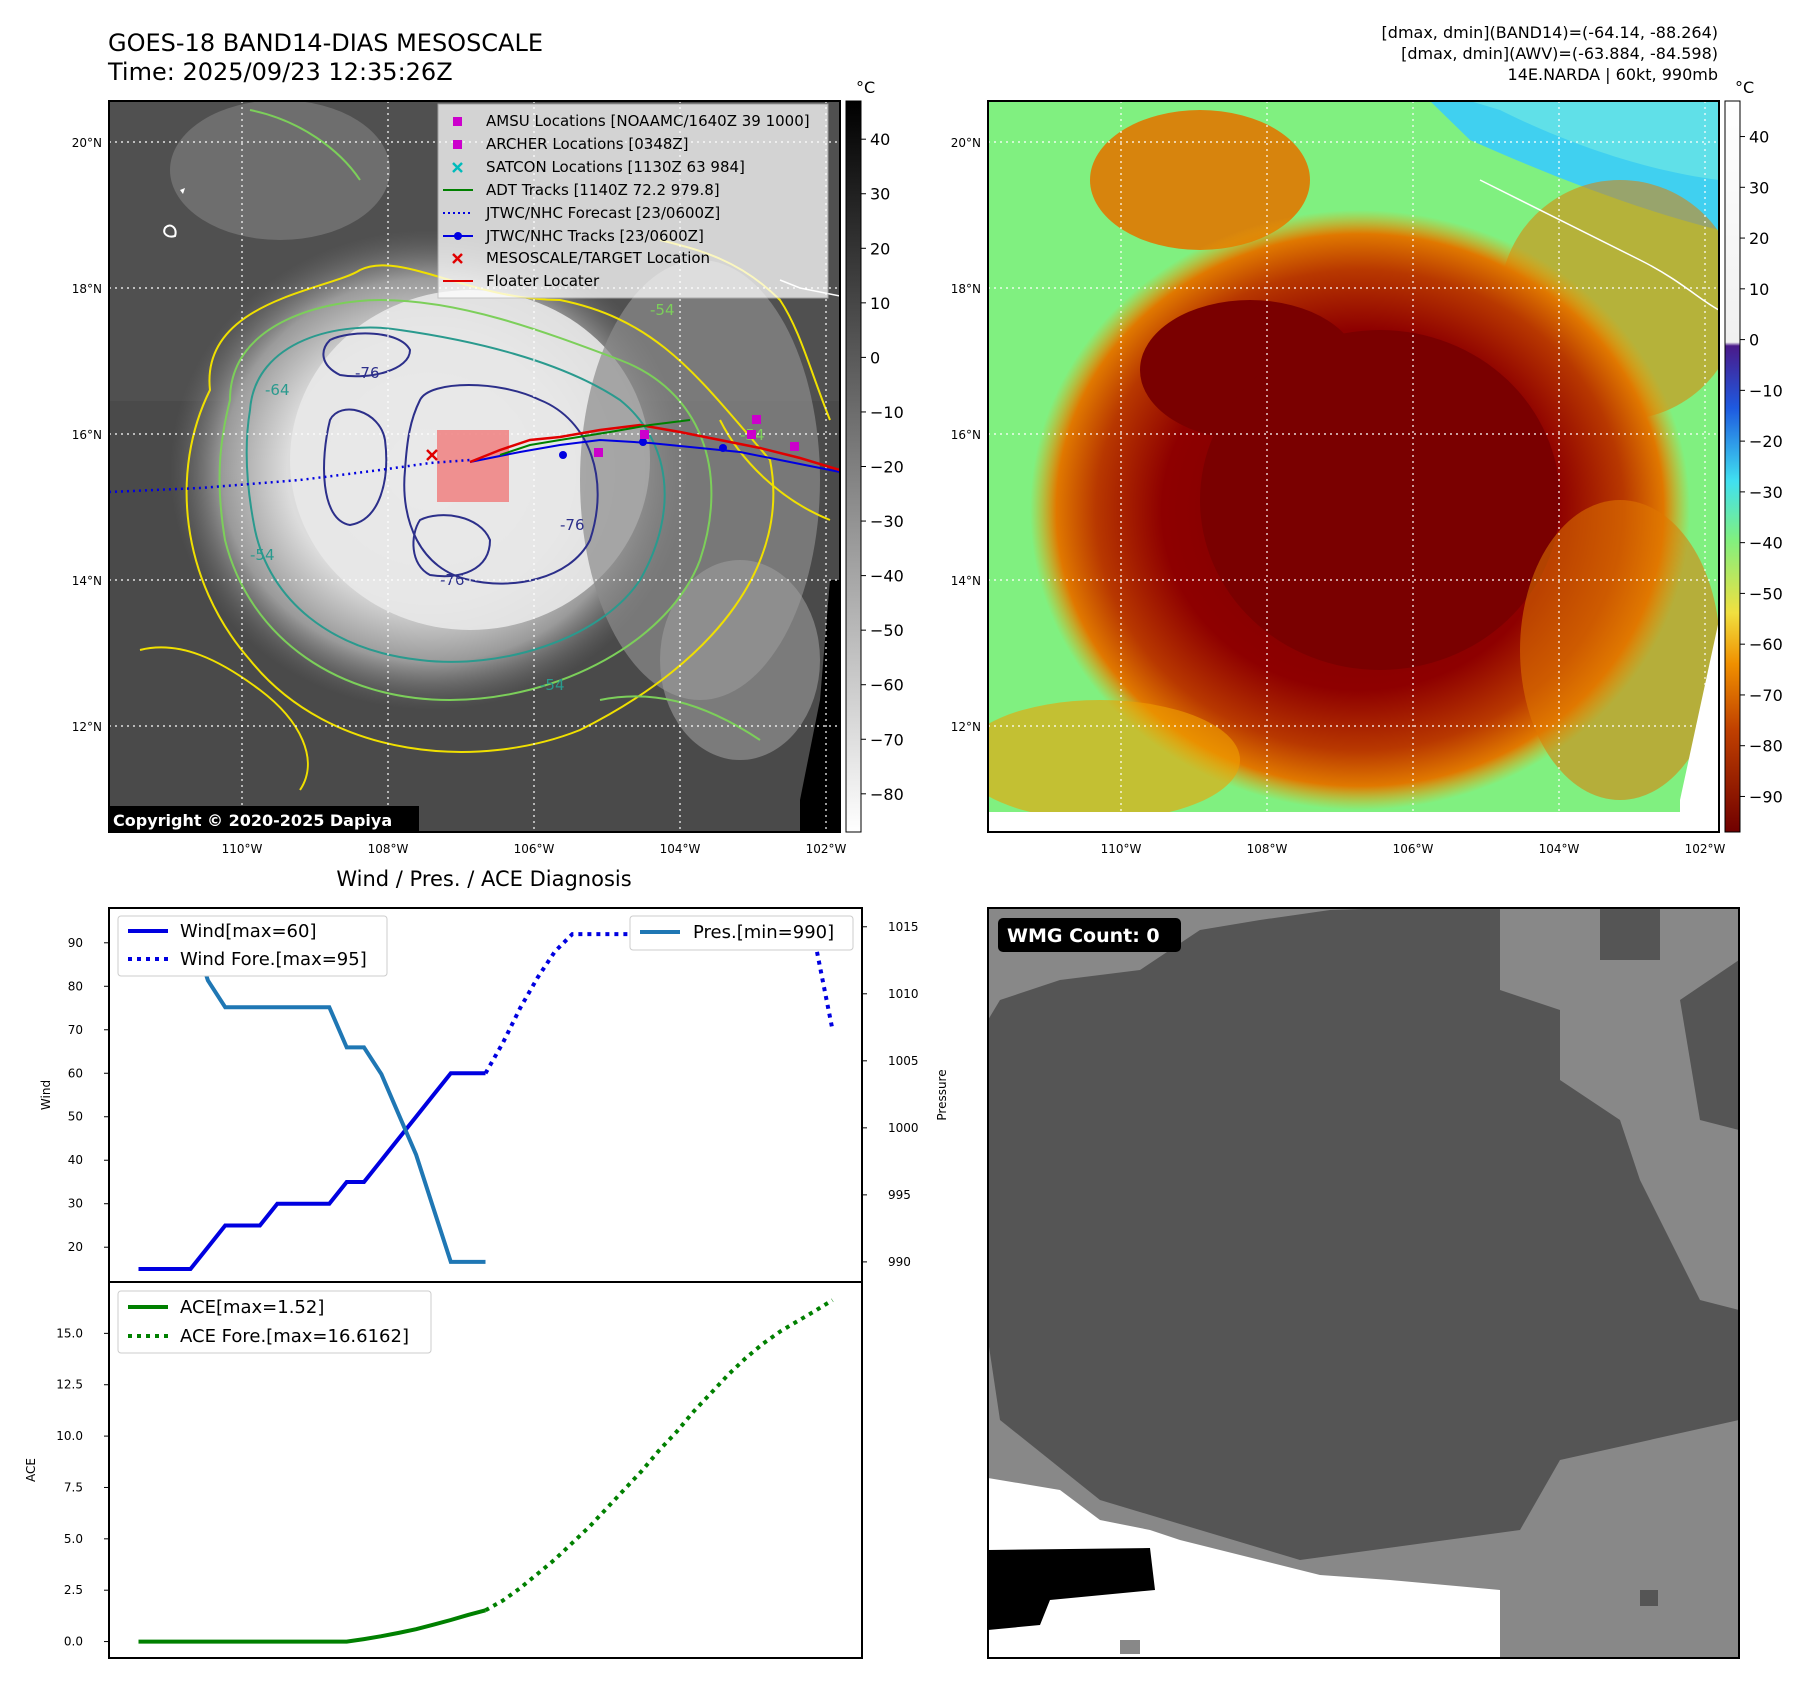  I want to click on pressure-tick-label: 1015, so click(903, 927).